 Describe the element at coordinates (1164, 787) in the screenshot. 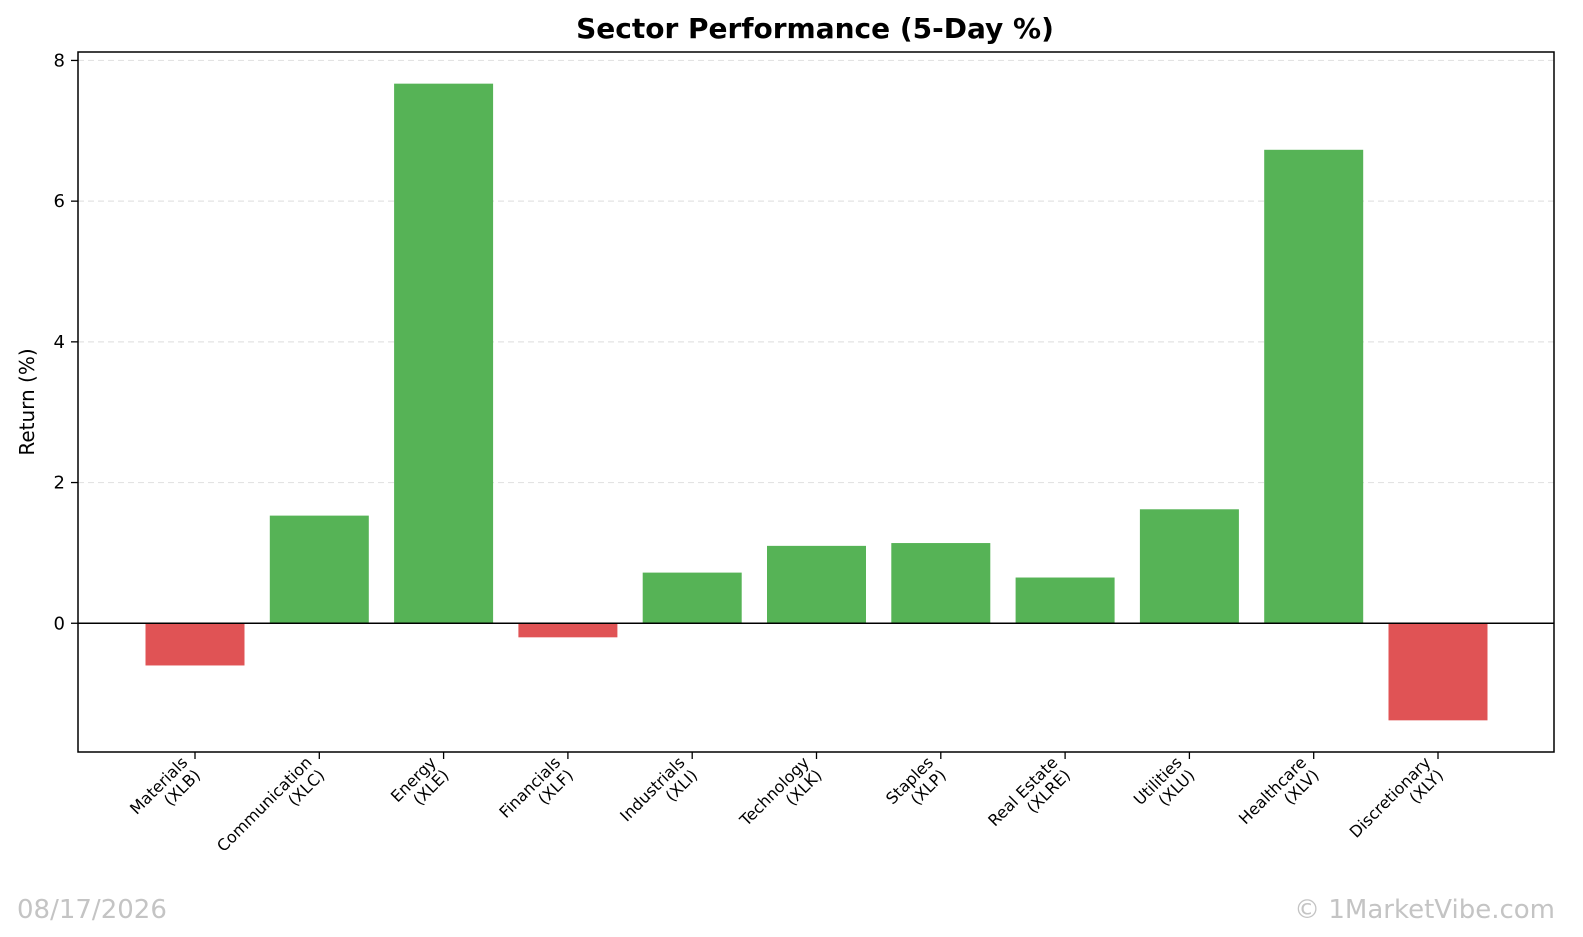

I see `x-tick-label-8: Utilities(XLU)` at that location.